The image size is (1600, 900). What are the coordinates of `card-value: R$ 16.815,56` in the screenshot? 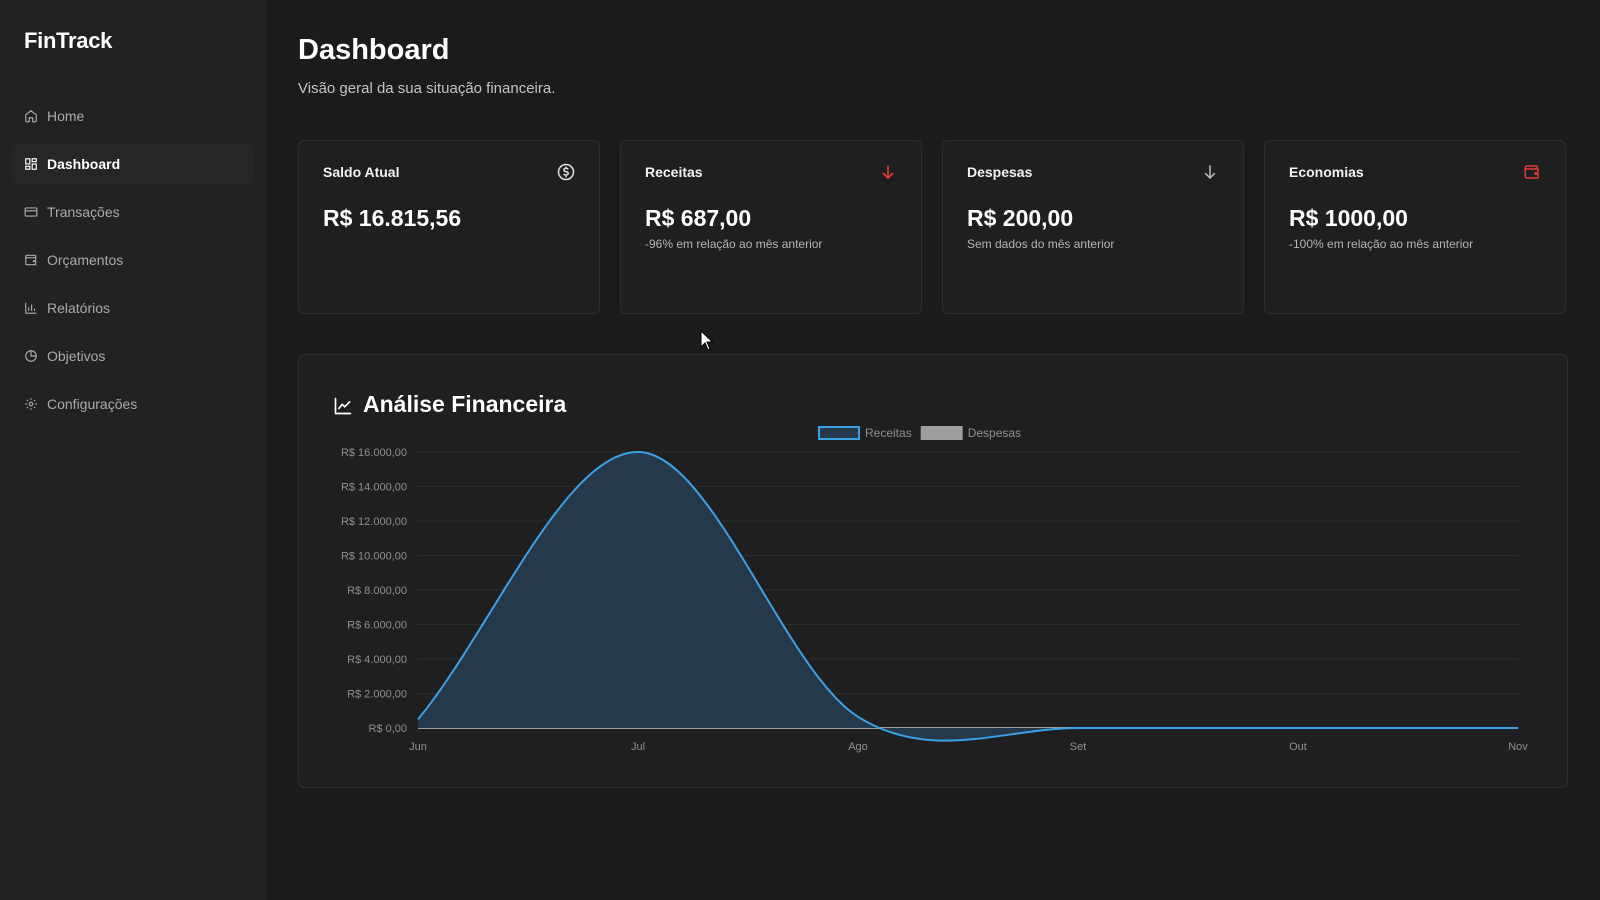 It's located at (392, 218).